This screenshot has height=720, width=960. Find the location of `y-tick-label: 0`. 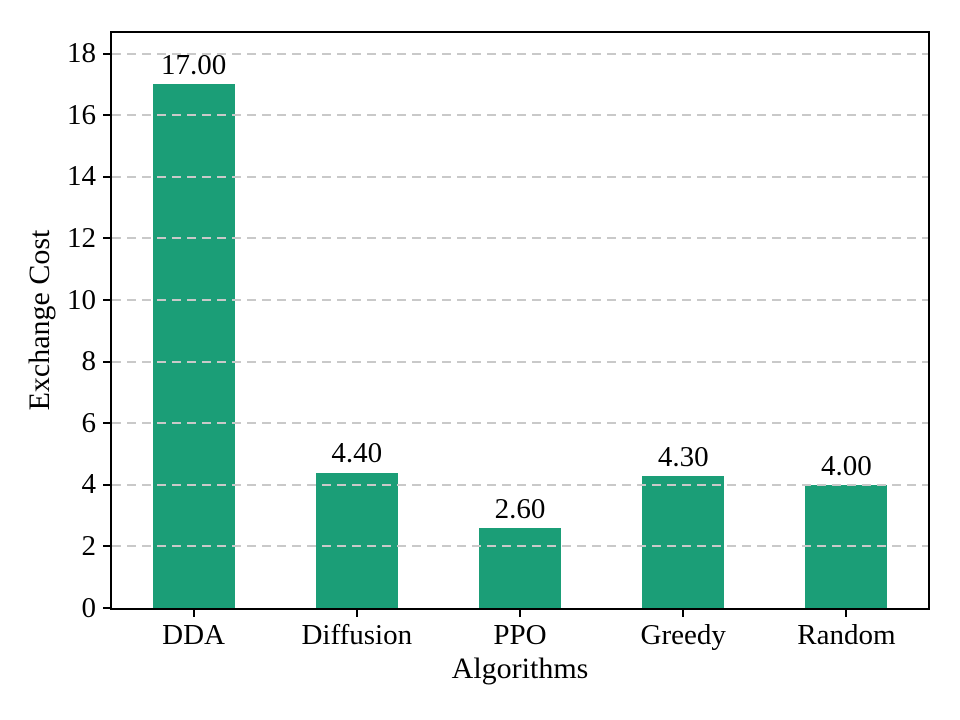

y-tick-label: 0 is located at coordinates (89, 607).